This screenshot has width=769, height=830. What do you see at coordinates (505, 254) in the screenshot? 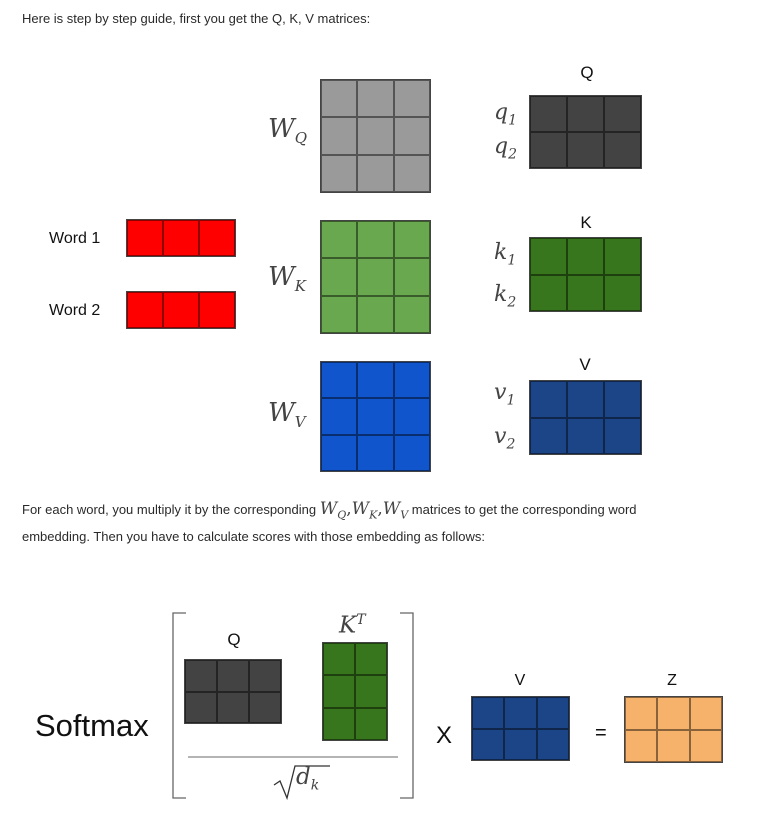
I see `k1-label: k1` at bounding box center [505, 254].